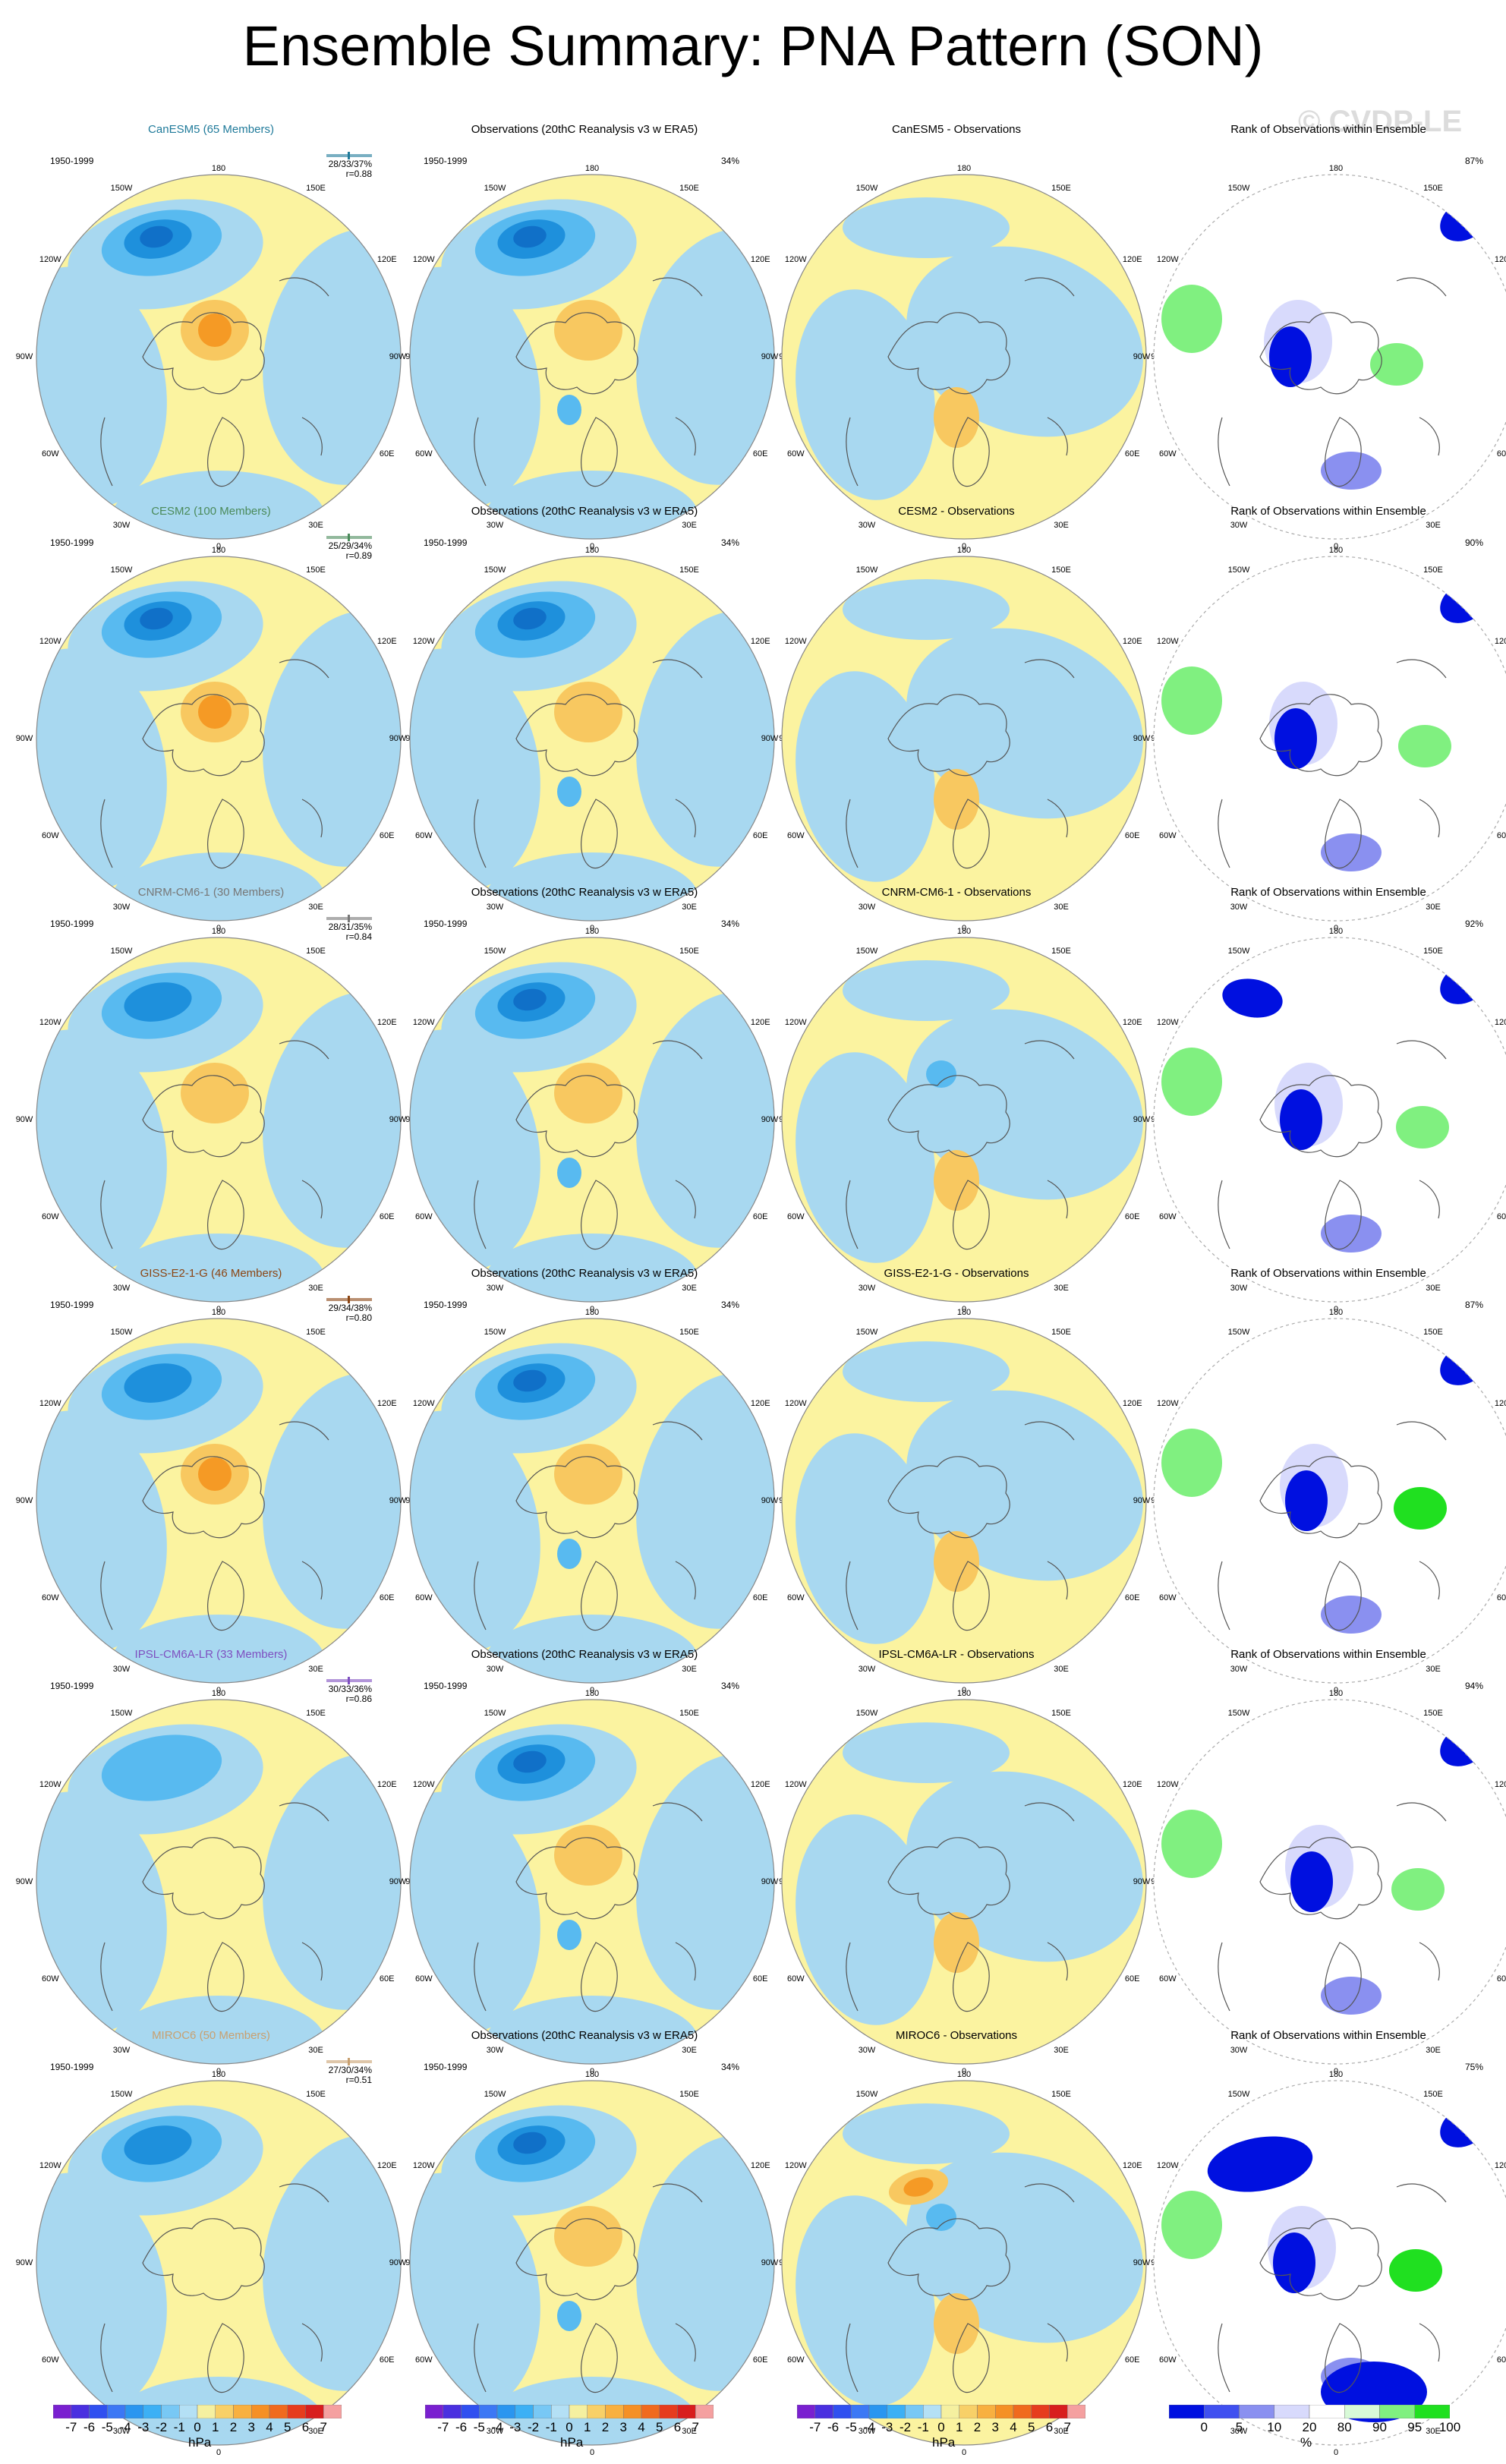 Image resolution: width=1506 pixels, height=2464 pixels. I want to click on rank-title: Rank of Observations within Ensemble, so click(1328, 511).